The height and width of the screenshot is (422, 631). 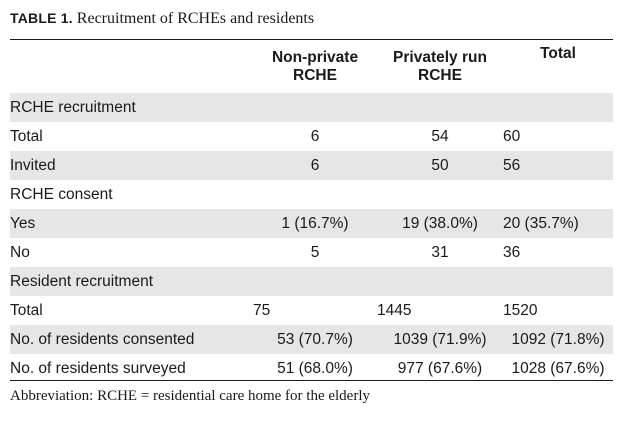 I want to click on table-row: Total 6 54 60, so click(x=311, y=136).